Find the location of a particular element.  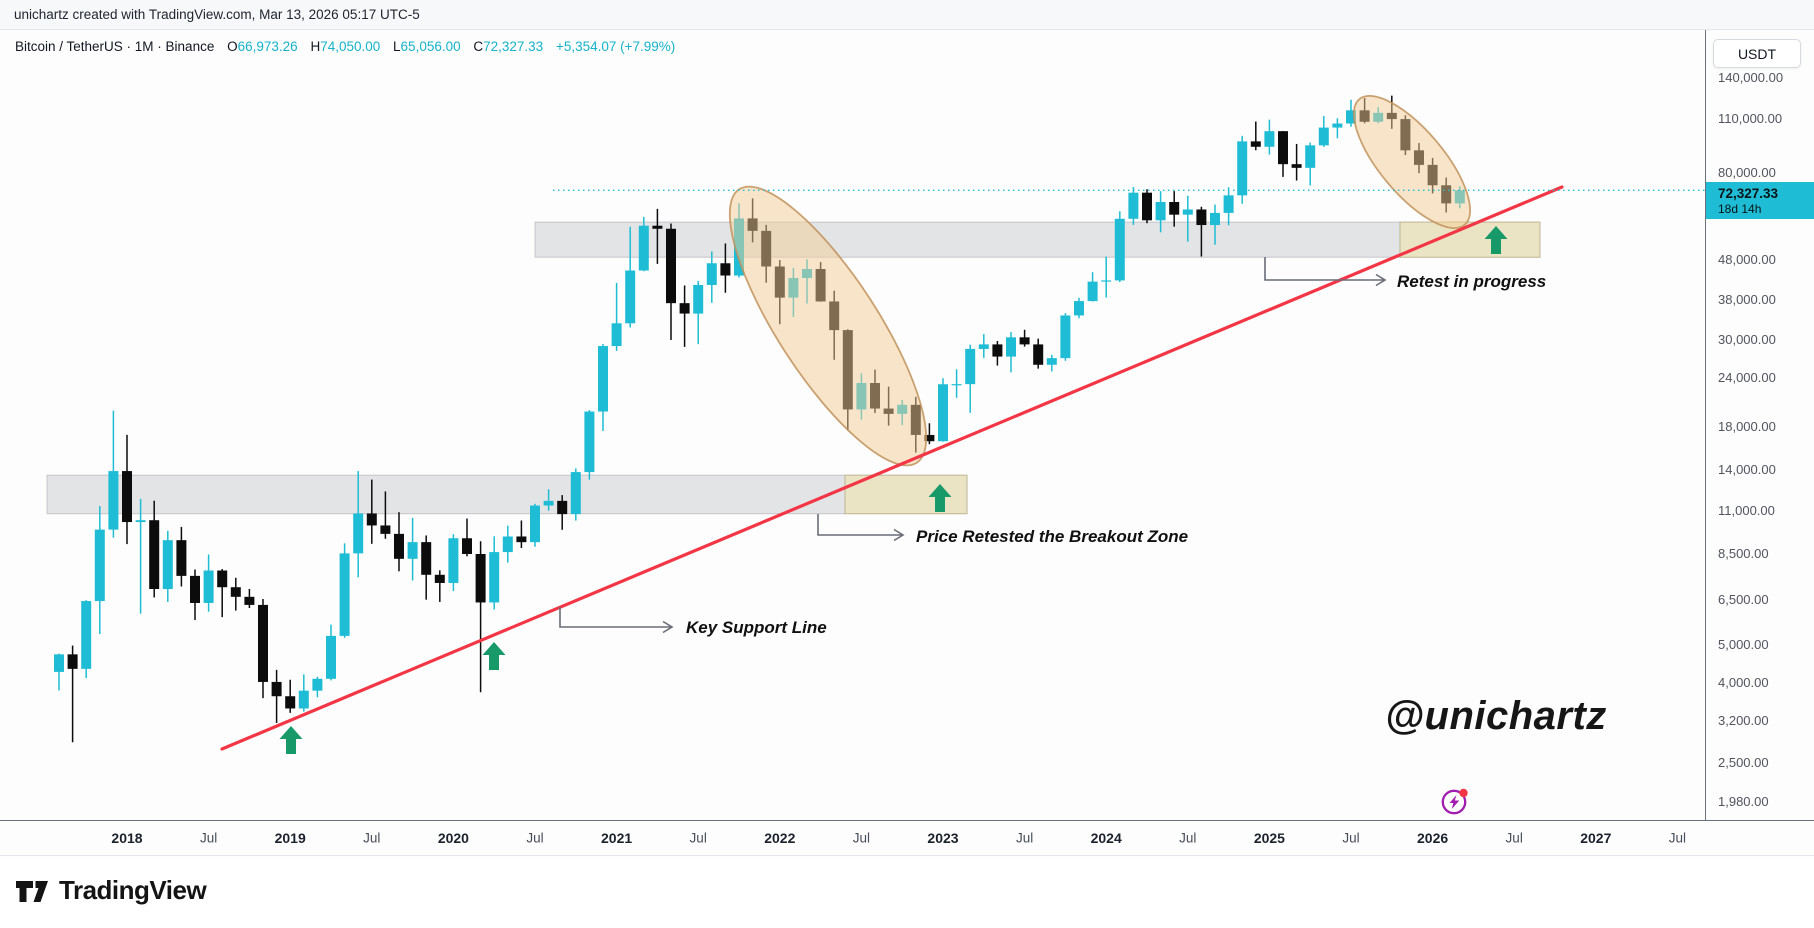

price-tick-8500: 8,500.00 is located at coordinates (1743, 554).